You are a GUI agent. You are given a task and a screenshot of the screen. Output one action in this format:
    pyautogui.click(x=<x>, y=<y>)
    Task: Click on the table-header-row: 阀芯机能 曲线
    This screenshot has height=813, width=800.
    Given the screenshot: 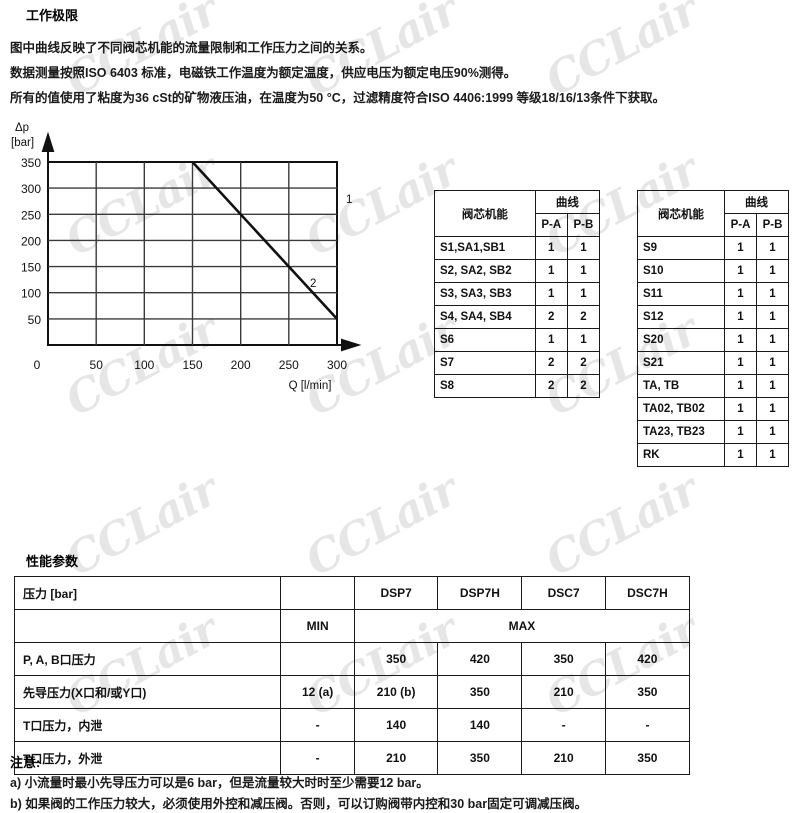 What is the action you would take?
    pyautogui.click(x=517, y=213)
    